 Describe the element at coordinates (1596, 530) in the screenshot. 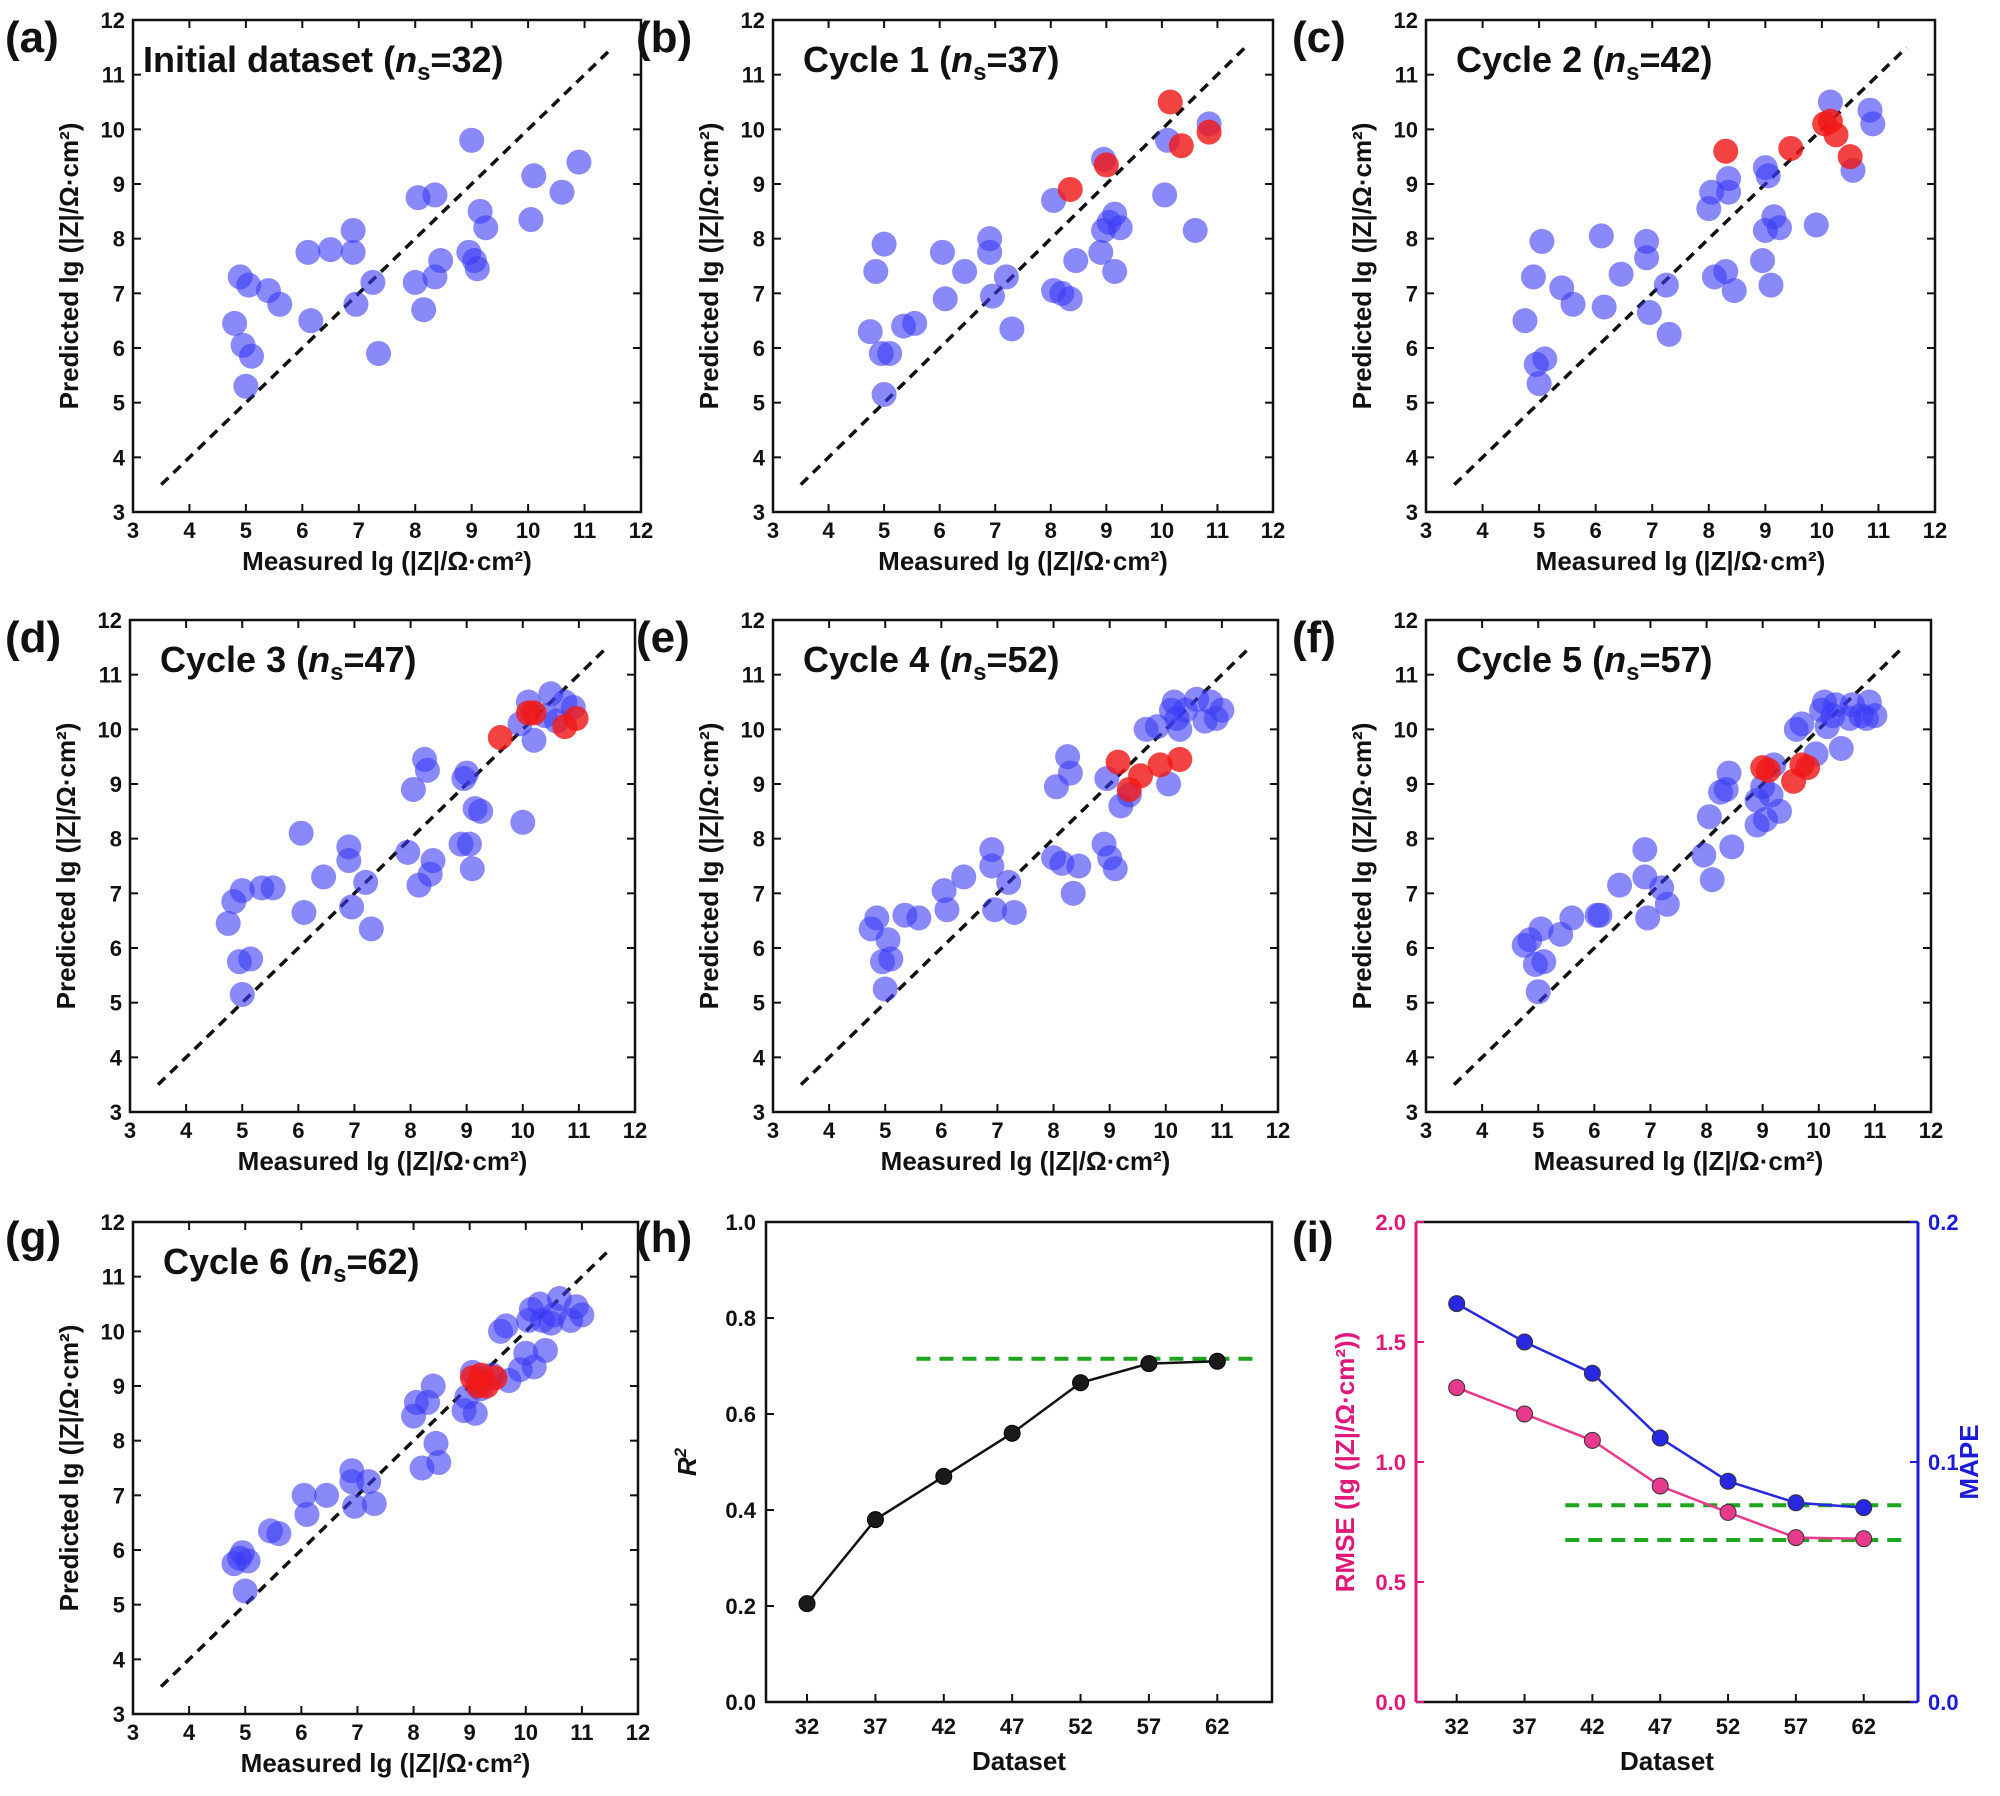

I see `x-tick-label: 6` at that location.